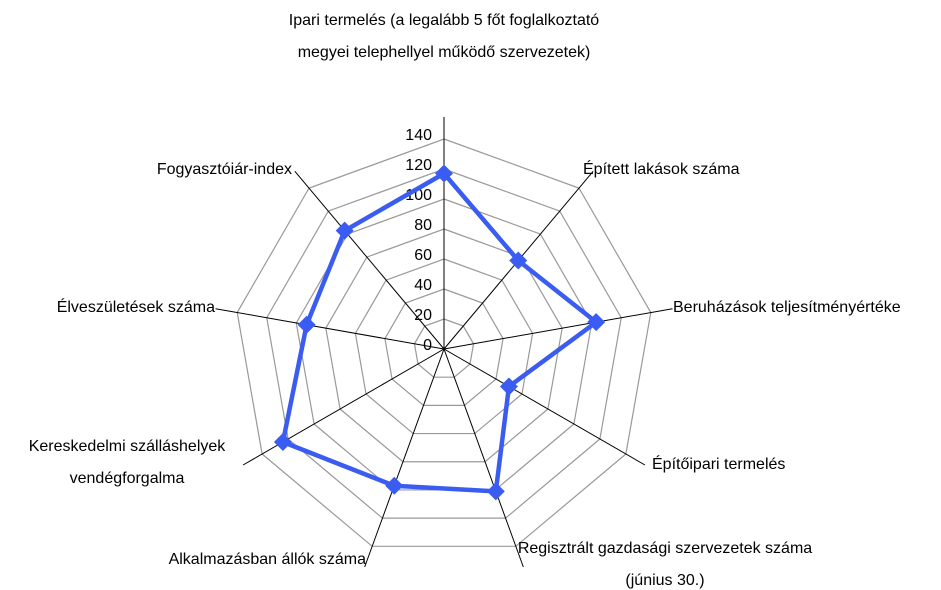  I want to click on axis-label: Fogyasztóiár-index, so click(224, 169).